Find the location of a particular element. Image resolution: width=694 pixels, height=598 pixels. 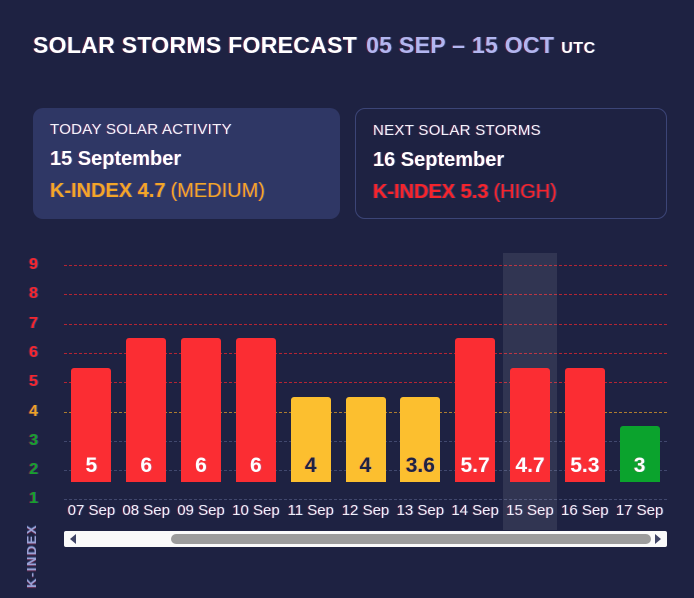

date-label-13-sep: 13 Sep is located at coordinates (420, 510).